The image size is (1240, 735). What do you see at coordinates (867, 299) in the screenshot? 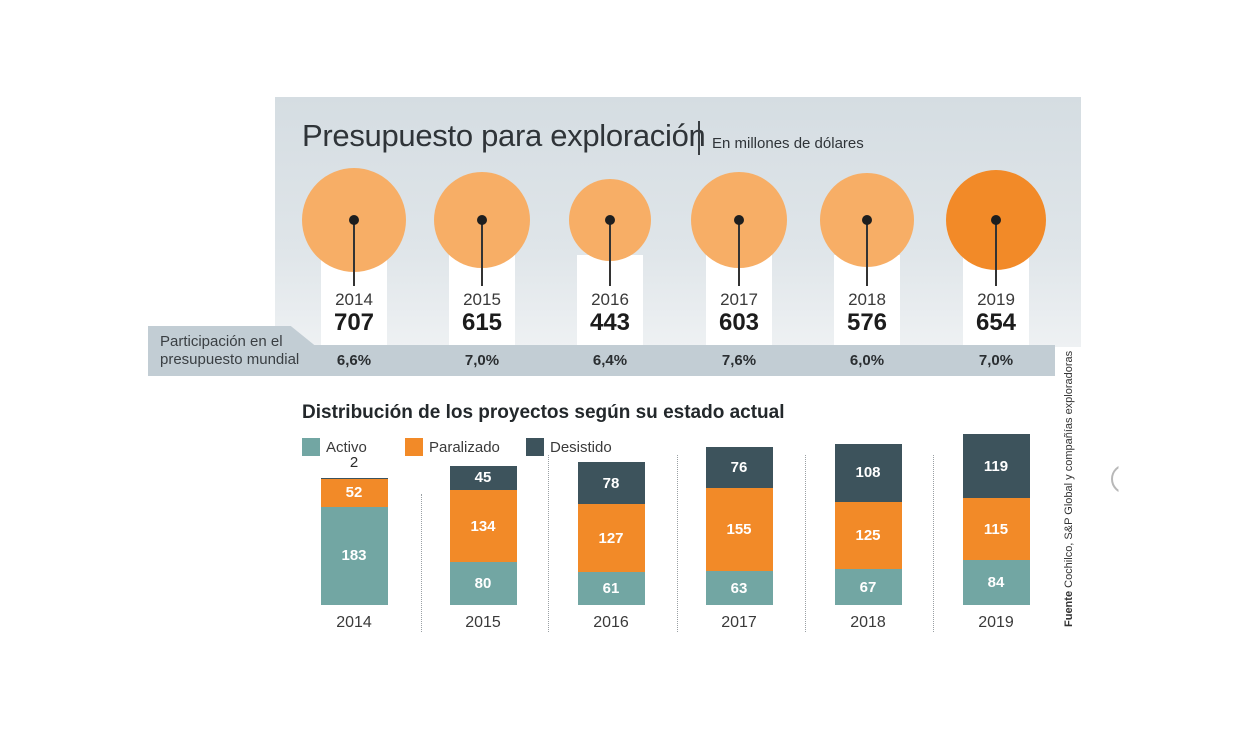
I see `bubble-year-label: 2018` at bounding box center [867, 299].